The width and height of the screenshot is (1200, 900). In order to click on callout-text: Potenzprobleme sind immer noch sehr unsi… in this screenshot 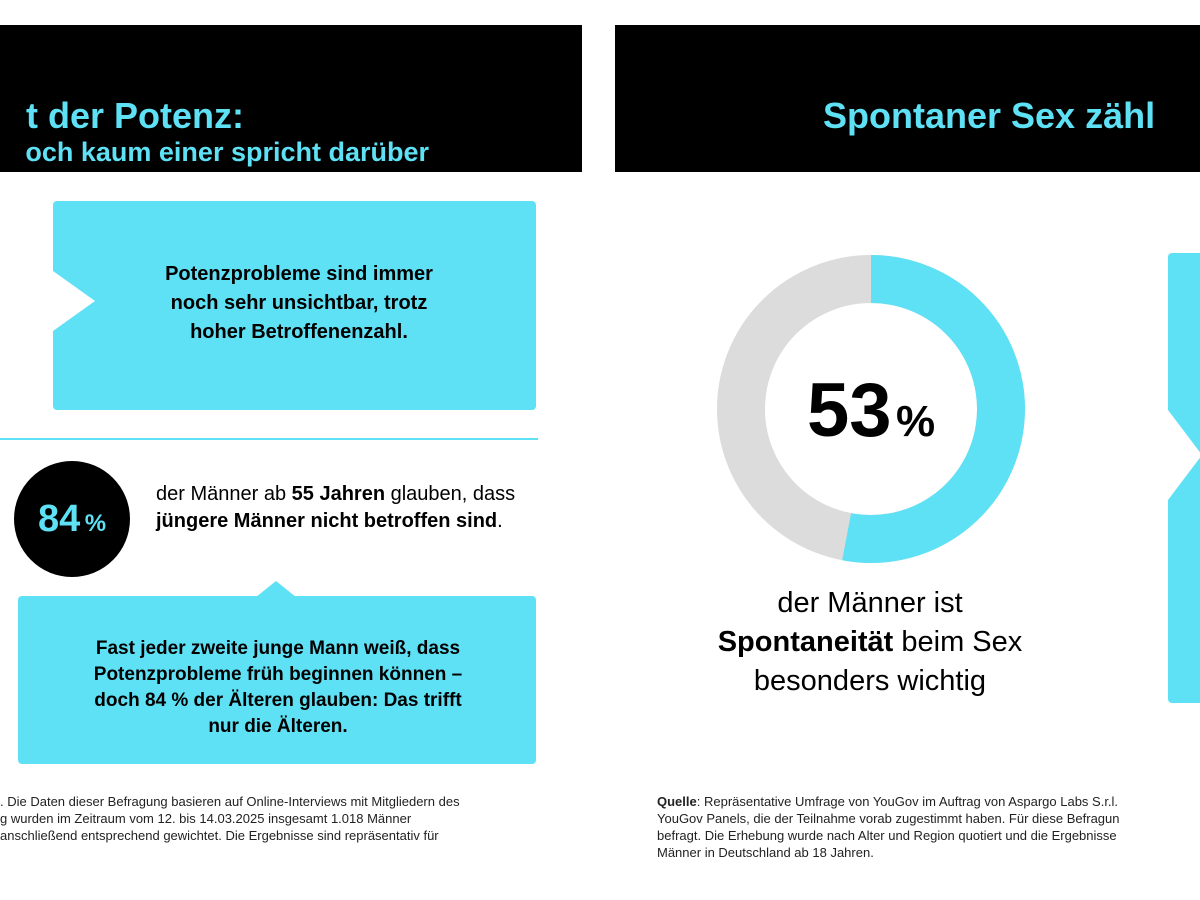, I will do `click(299, 303)`.